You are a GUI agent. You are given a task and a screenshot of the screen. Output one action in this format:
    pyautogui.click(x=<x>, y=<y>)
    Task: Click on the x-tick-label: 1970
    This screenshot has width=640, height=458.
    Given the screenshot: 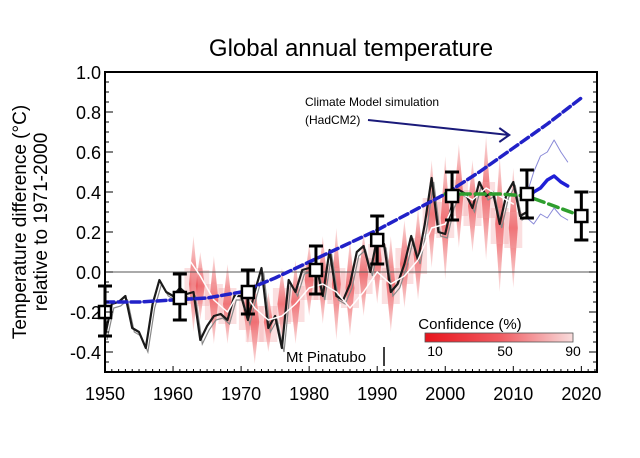 What is the action you would take?
    pyautogui.click(x=241, y=394)
    